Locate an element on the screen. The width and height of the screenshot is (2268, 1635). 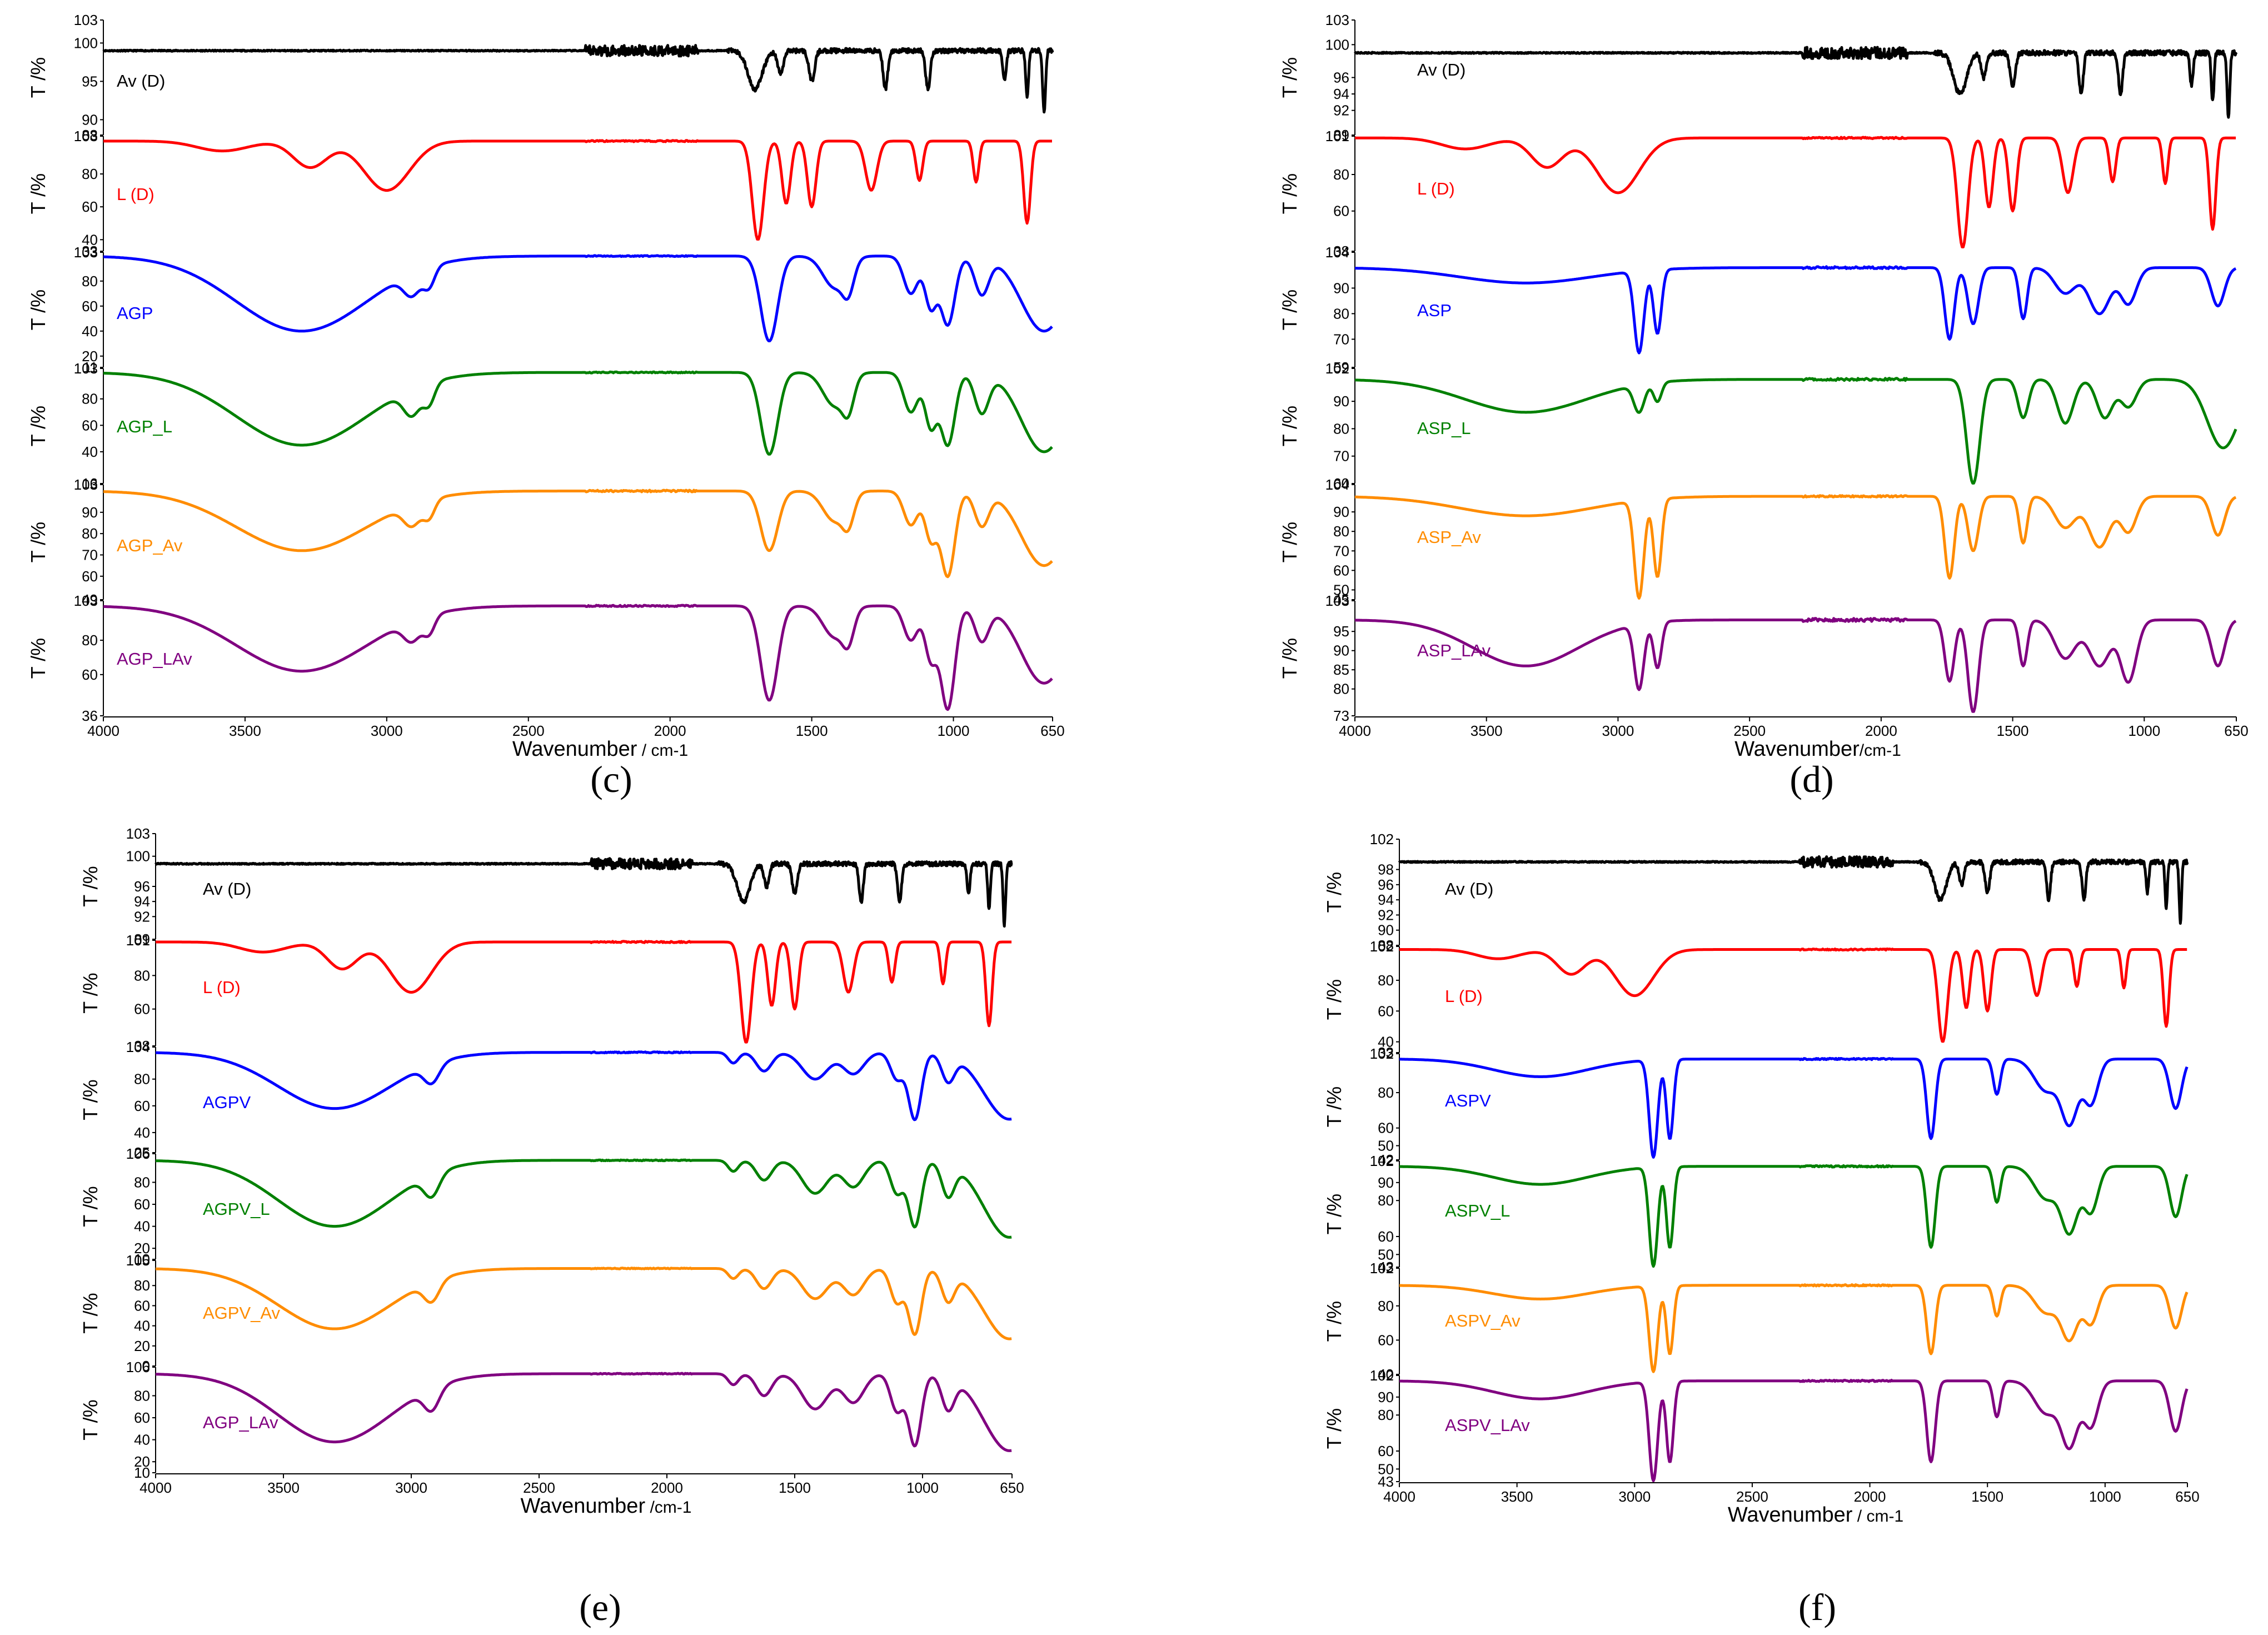
series-label: ASP_L is located at coordinates (1444, 428).